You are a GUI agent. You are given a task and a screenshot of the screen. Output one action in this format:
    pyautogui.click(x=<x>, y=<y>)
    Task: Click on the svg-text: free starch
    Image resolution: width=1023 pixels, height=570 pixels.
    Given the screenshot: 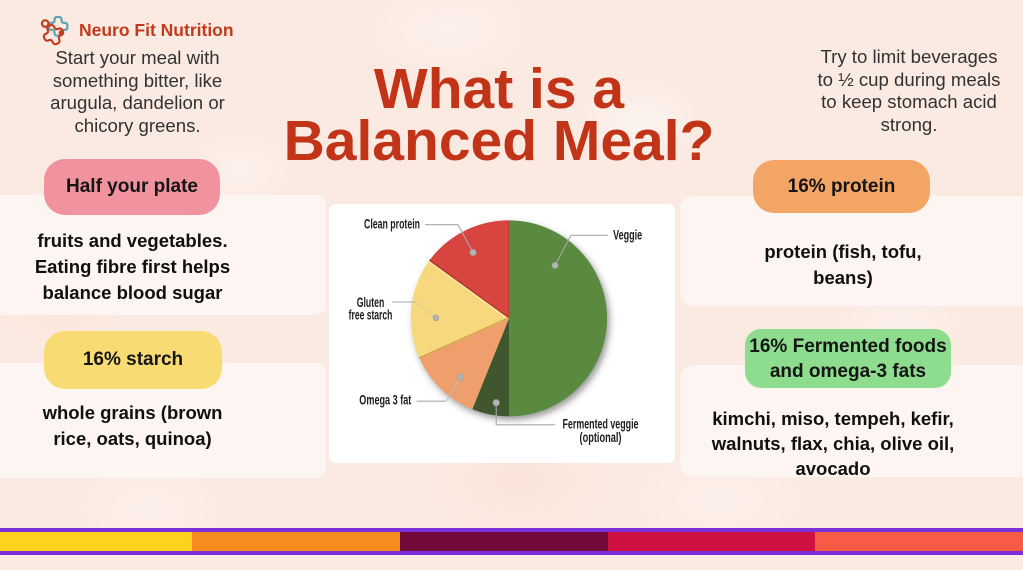 What is the action you would take?
    pyautogui.click(x=371, y=315)
    